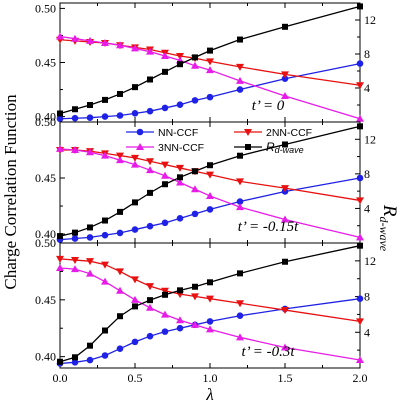  I want to click on legend-label: 3NN-CCF, so click(181, 148).